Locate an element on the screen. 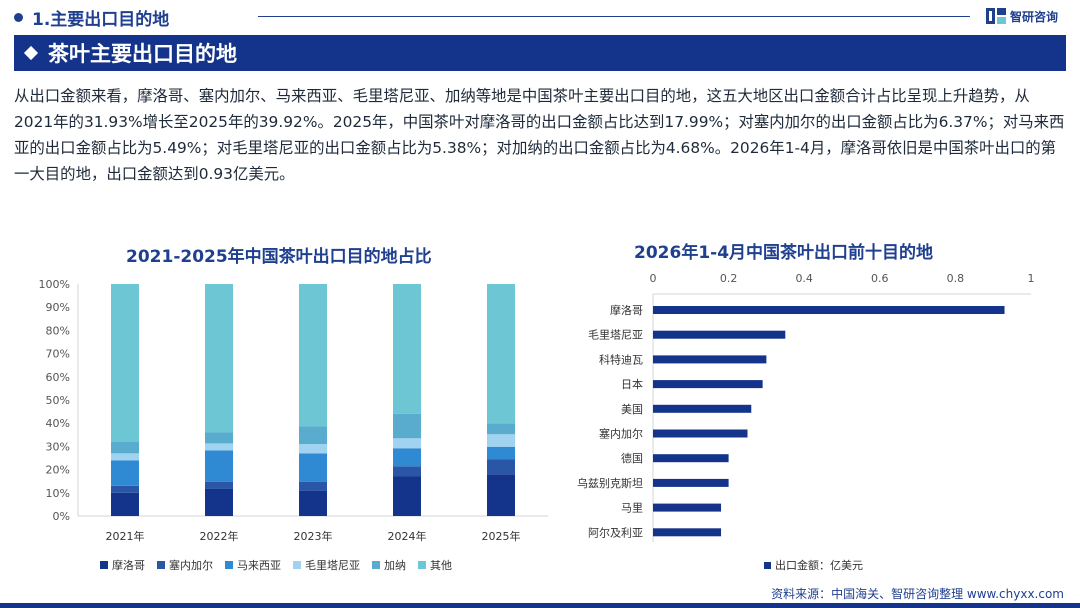  legend-label: 加纳 is located at coordinates (395, 565).